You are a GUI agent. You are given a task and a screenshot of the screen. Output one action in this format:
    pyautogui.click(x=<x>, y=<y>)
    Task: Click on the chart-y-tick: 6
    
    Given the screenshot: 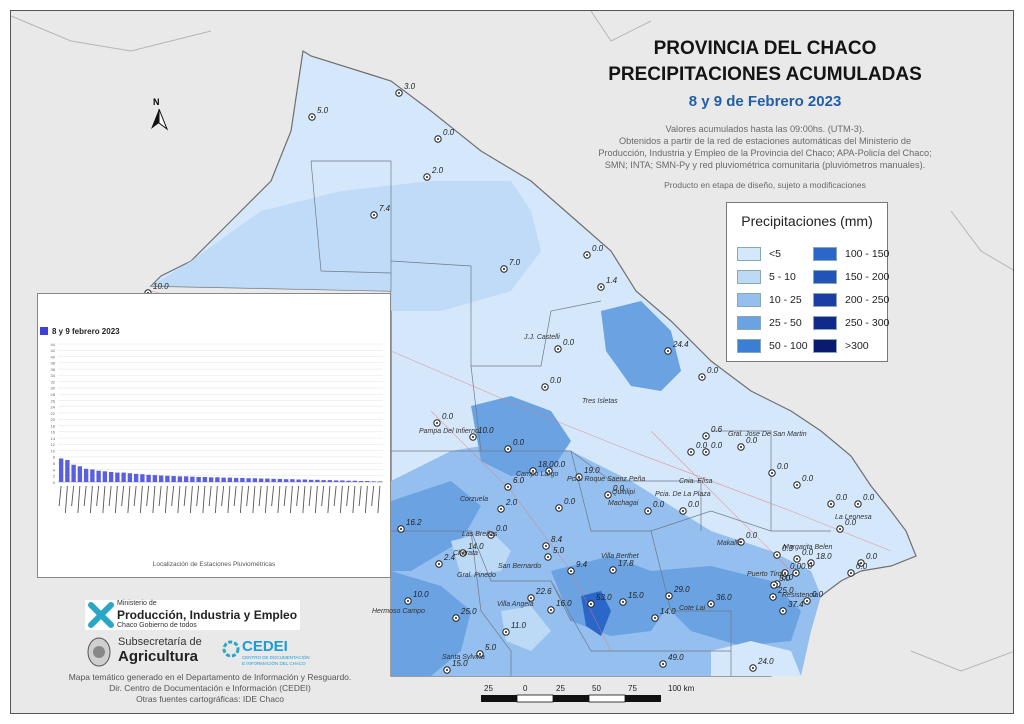 What is the action you would take?
    pyautogui.click(x=54, y=463)
    